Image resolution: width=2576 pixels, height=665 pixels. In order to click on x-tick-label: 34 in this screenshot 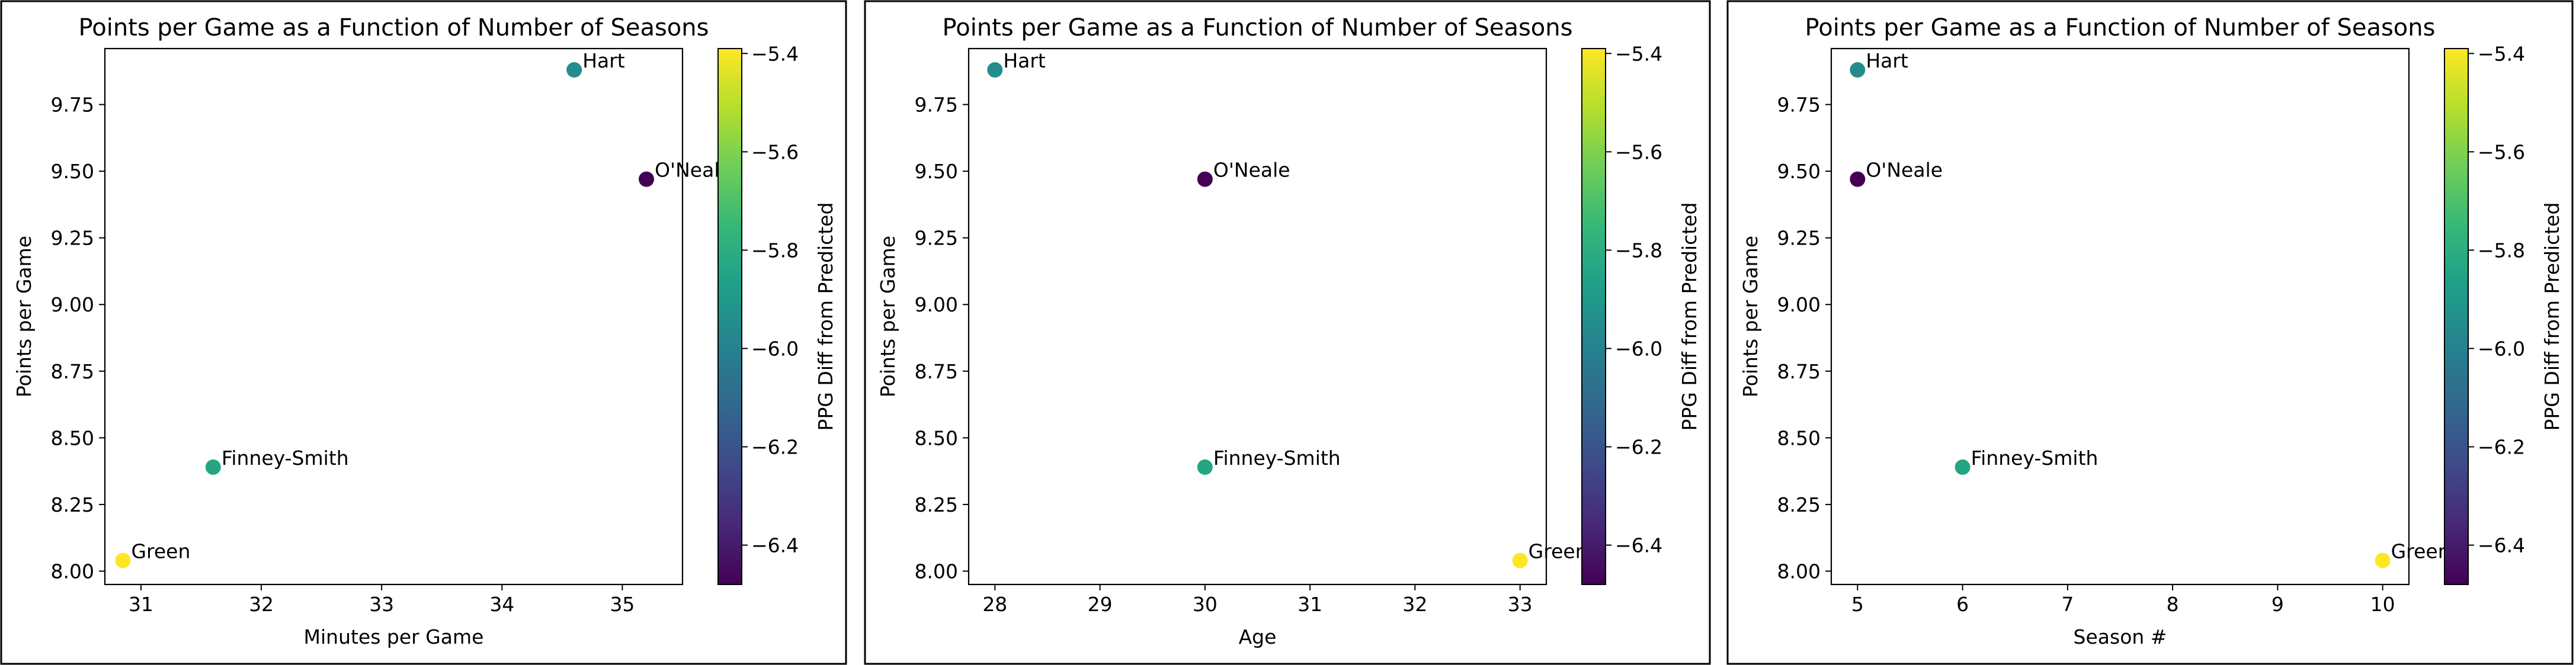, I will do `click(502, 604)`.